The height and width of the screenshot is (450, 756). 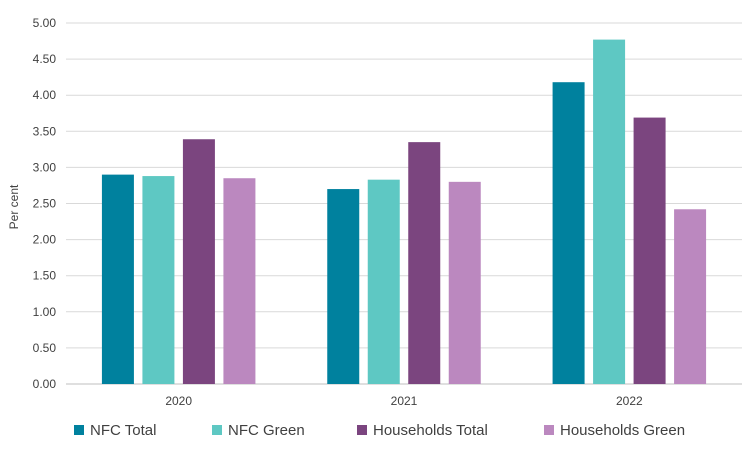 I want to click on bar-nfc-green-2021, so click(x=383, y=281).